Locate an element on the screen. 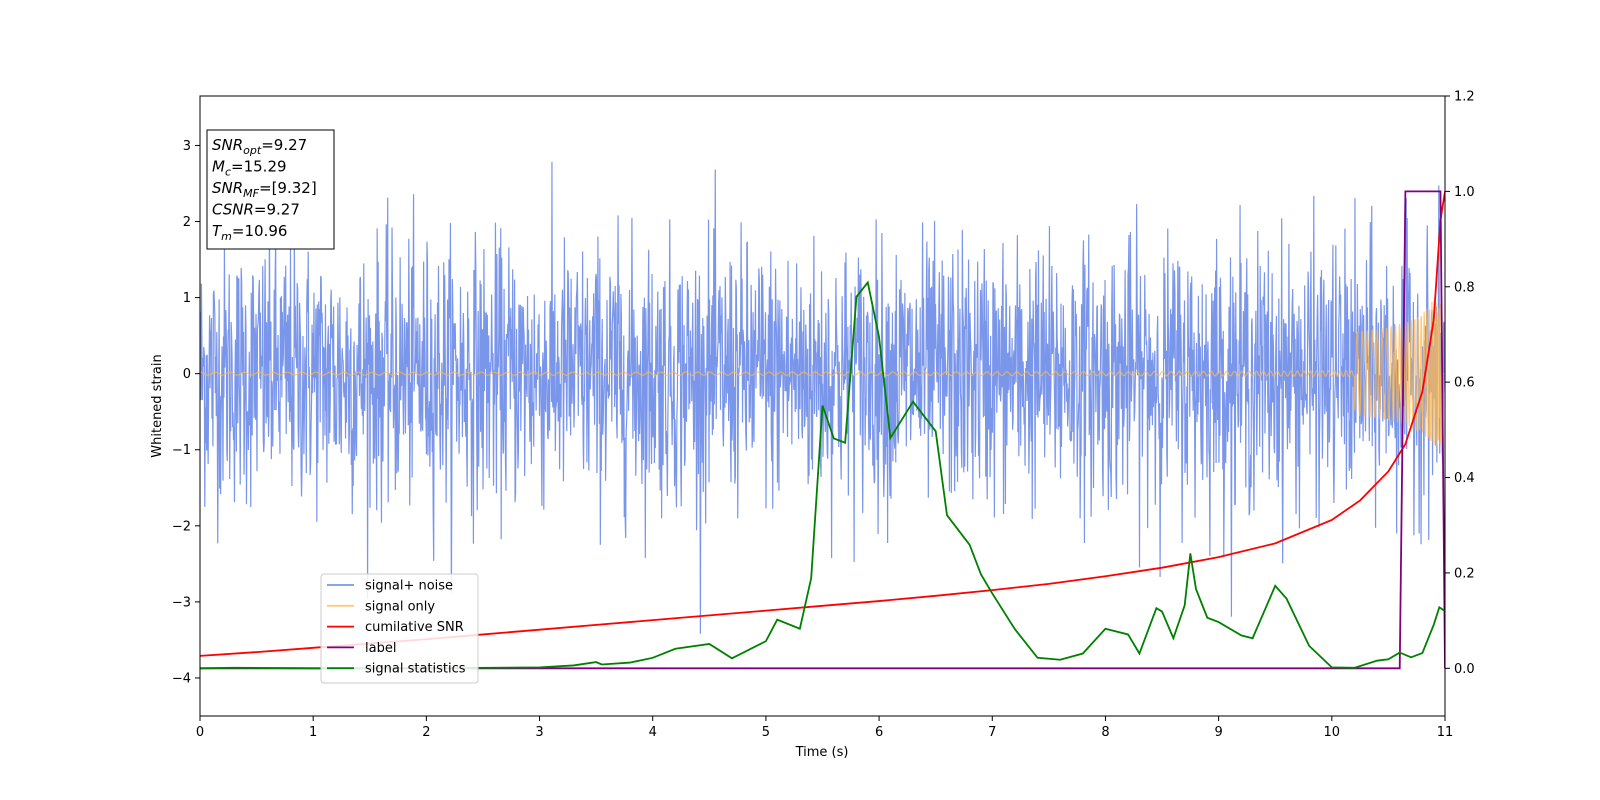 This screenshot has height=800, width=1600. y-axis-right: 0.0 0.2 0.4 0.6 0.8 1.0 1.2 is located at coordinates (1460, 383).